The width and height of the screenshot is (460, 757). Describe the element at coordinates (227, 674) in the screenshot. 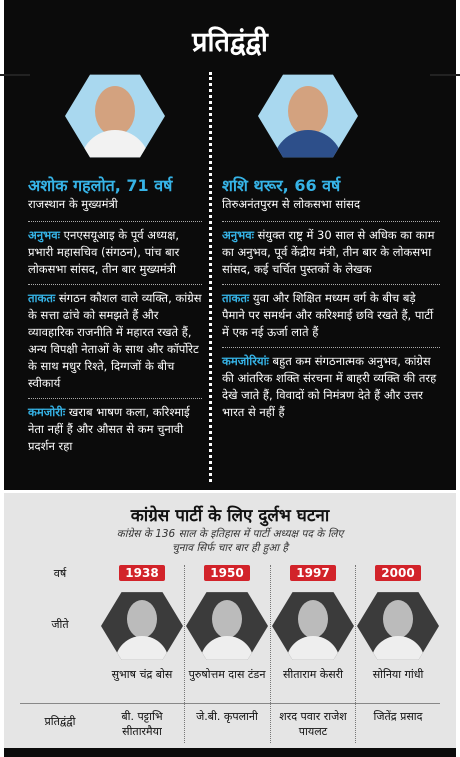

I see `winner-name: पुरुषोत्तम दास टंडन` at that location.